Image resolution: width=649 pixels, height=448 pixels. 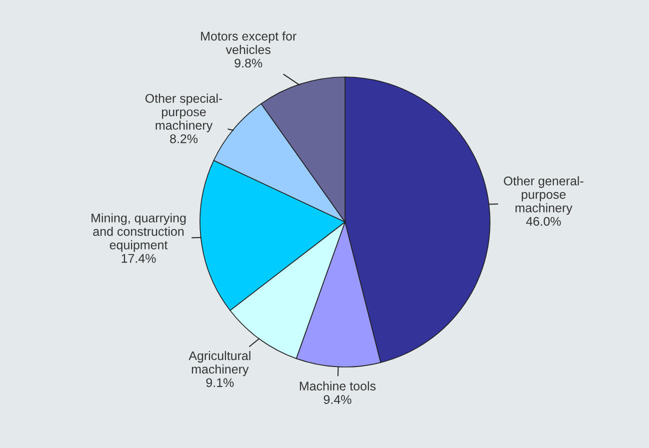 I want to click on data-label: 8.2%, so click(x=184, y=139).